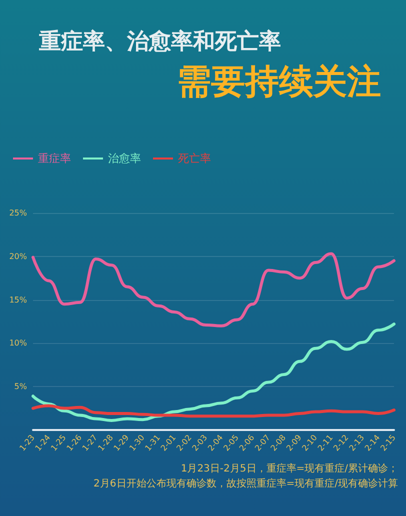  What do you see at coordinates (159, 41) in the screenshot?
I see `chart-title: 重症率、治愈率和死亡率` at bounding box center [159, 41].